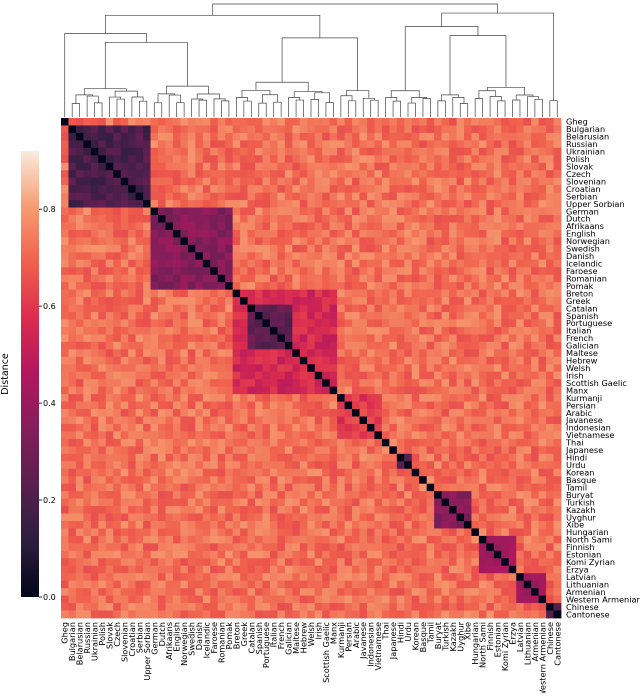 The image size is (640, 697). What do you see at coordinates (585, 152) in the screenshot?
I see `y-tick-label: Ukrainian` at bounding box center [585, 152].